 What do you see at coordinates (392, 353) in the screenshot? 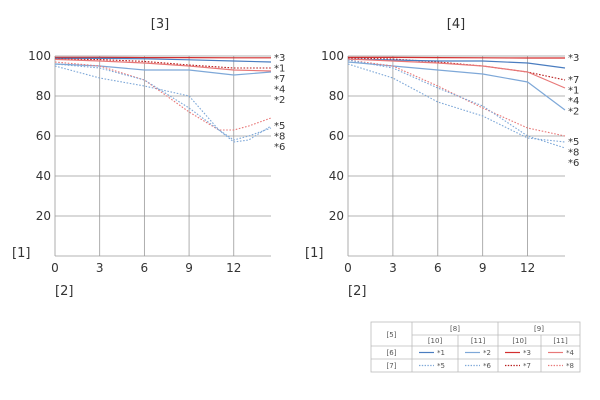
I see `legend-row-label: [6]` at bounding box center [392, 353].